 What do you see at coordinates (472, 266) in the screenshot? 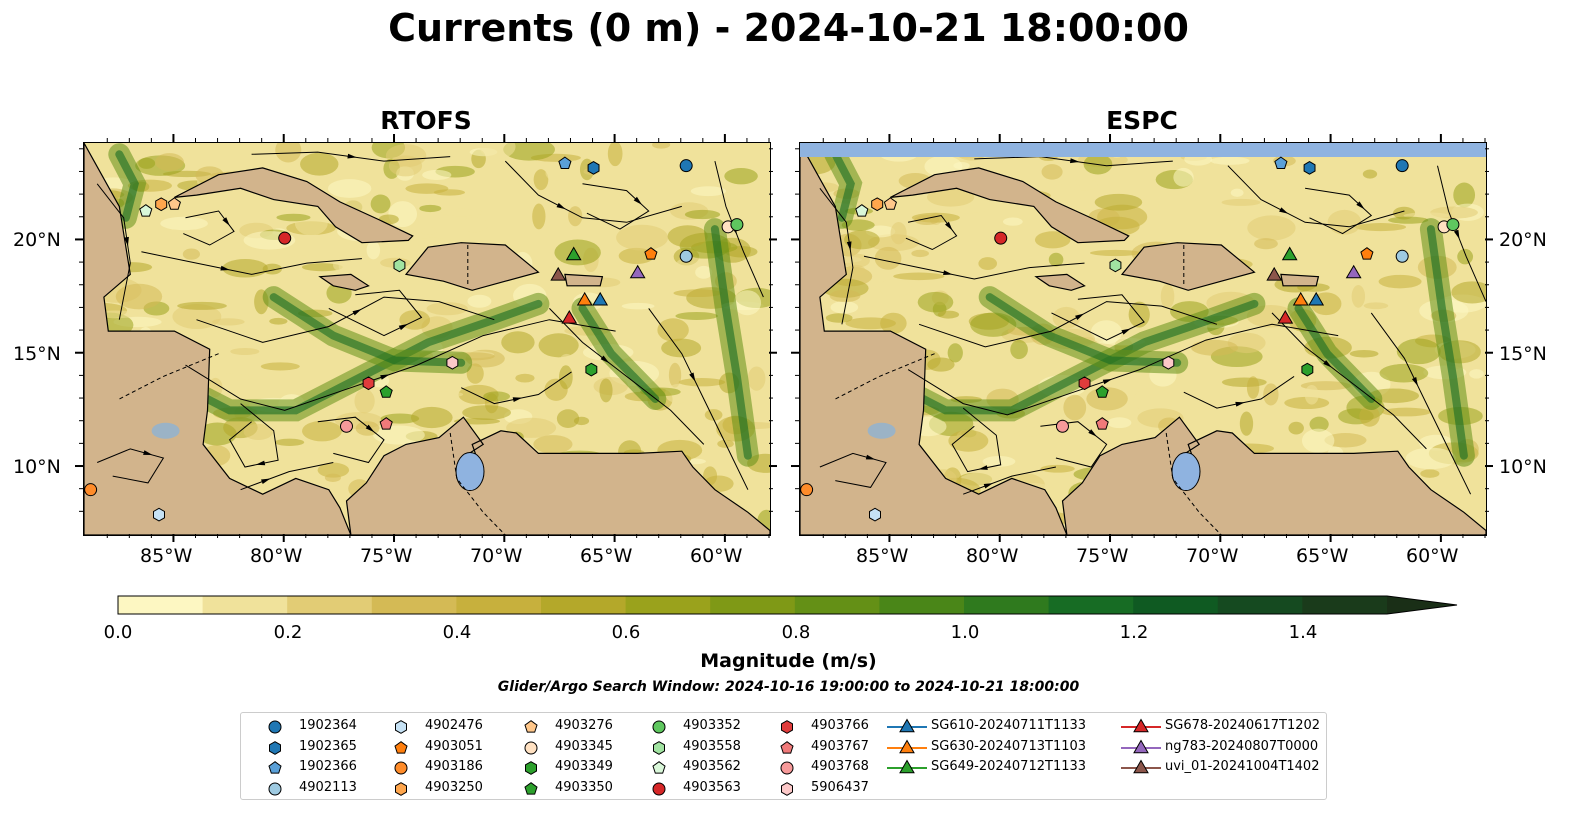
I see `land-hispaniola` at bounding box center [472, 266].